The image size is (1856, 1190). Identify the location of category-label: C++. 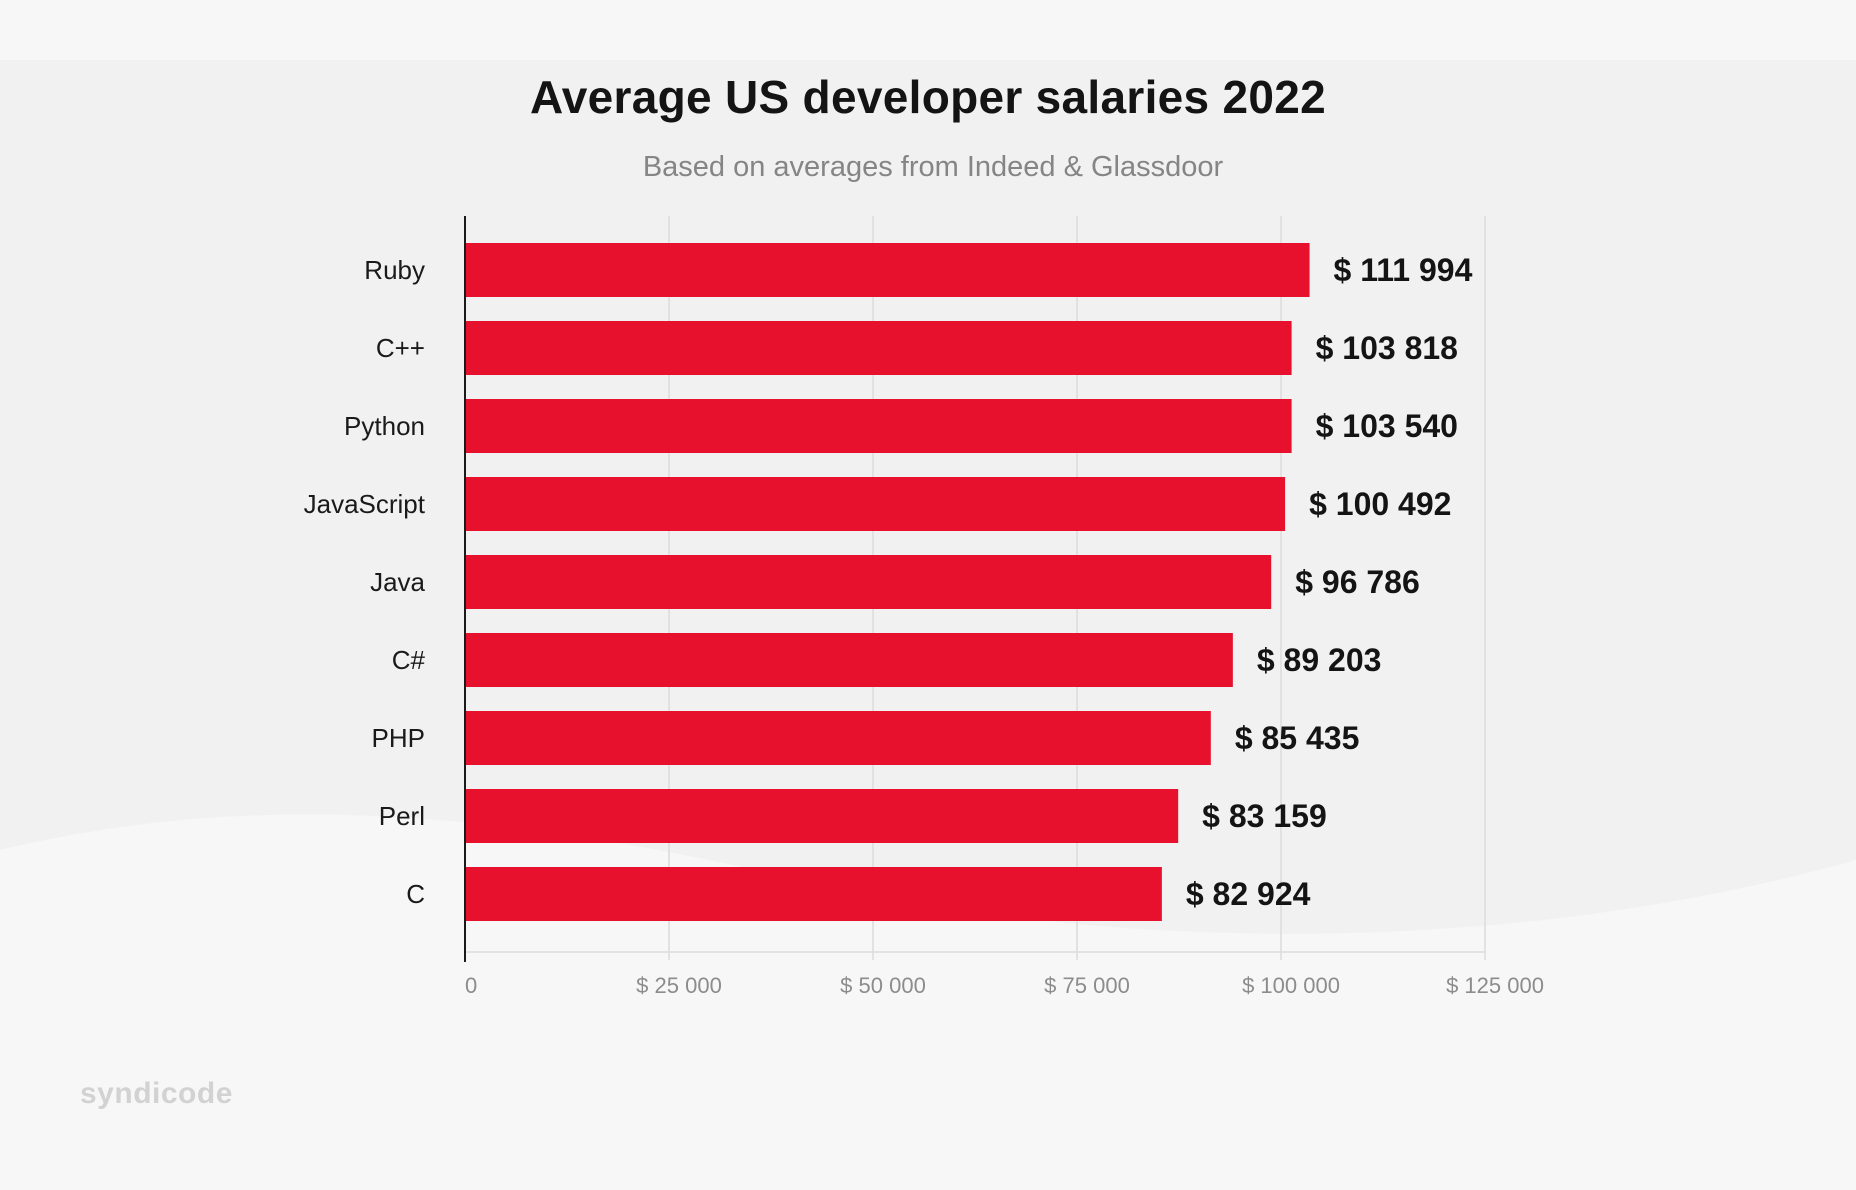
(400, 348).